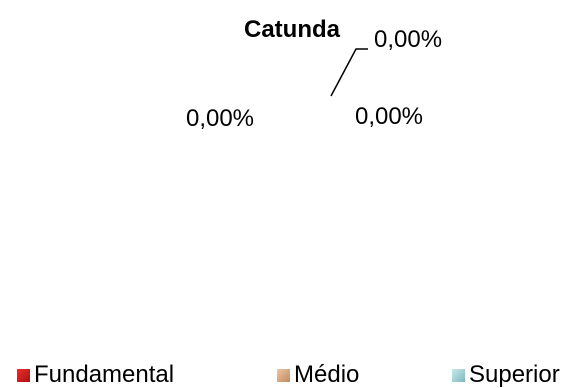  I want to click on legend: Fundamental Médio Superior, so click(288, 374).